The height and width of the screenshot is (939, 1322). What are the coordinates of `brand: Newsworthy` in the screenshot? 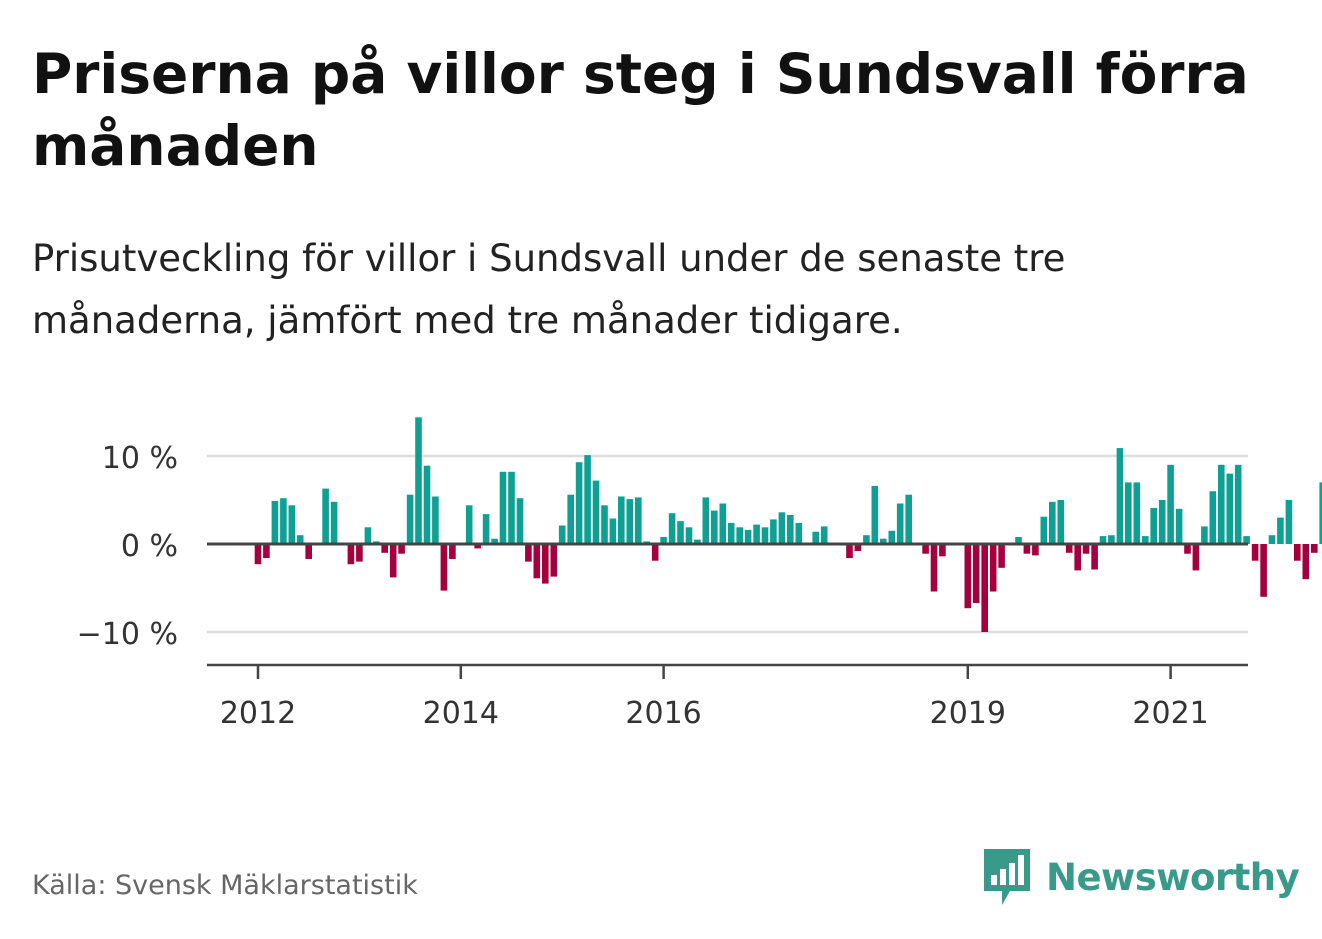 It's located at (1140, 877).